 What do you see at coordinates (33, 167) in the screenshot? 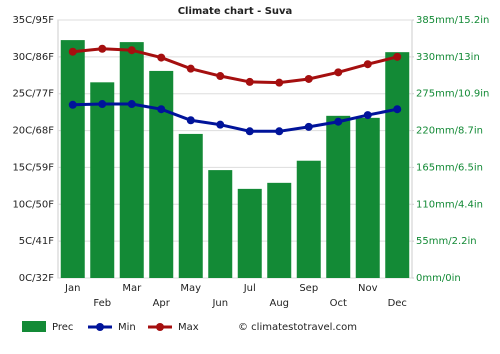
I see `y-tick-label: 15C/59F` at bounding box center [33, 167].